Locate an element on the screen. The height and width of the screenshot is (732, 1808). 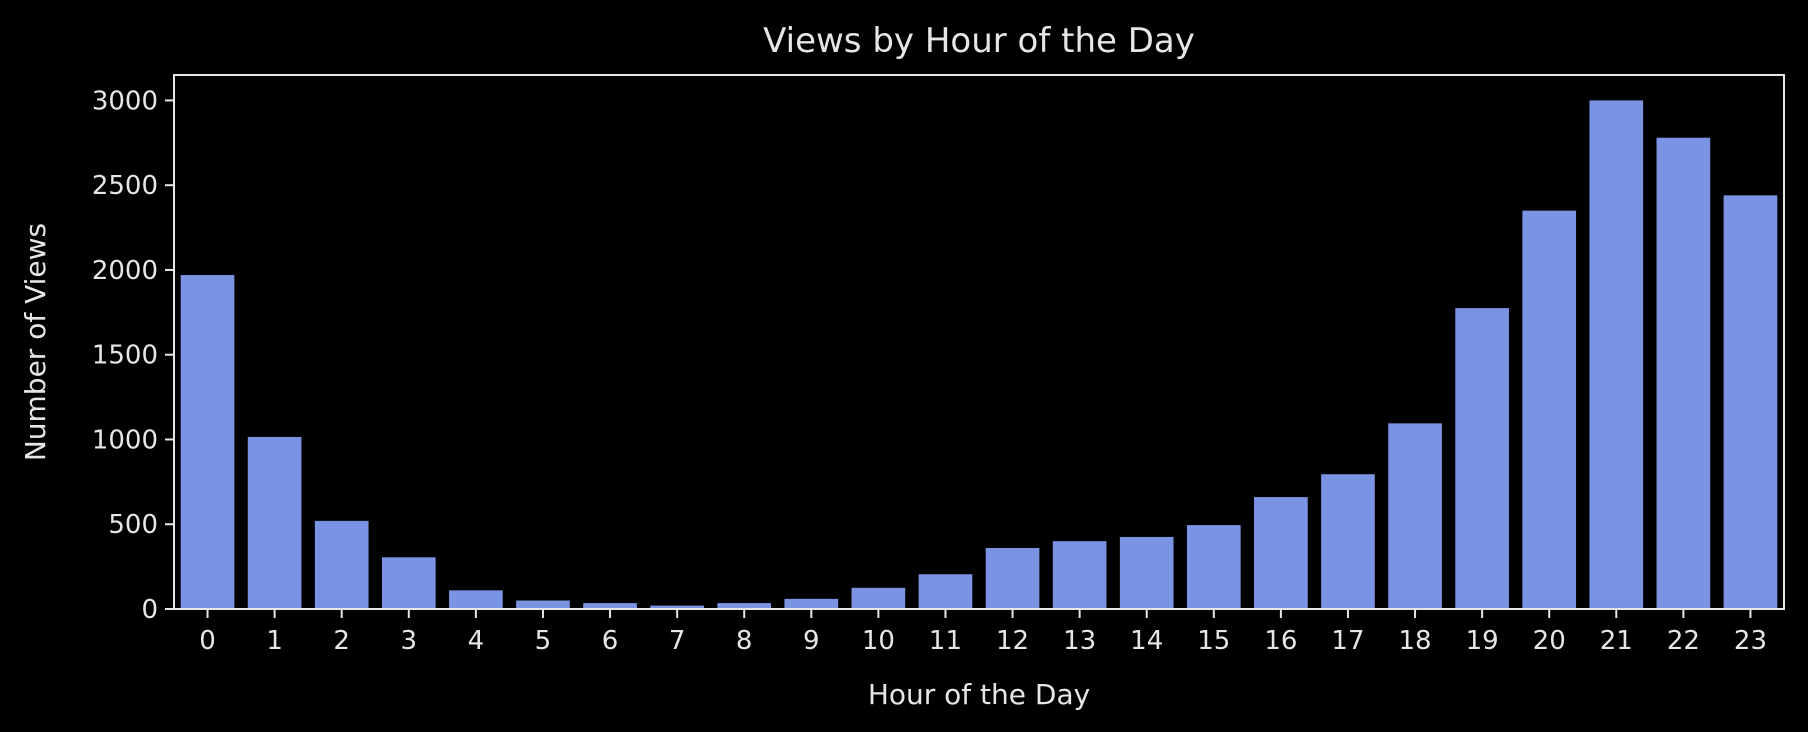
x-tick-label: 13 is located at coordinates (1079, 641).